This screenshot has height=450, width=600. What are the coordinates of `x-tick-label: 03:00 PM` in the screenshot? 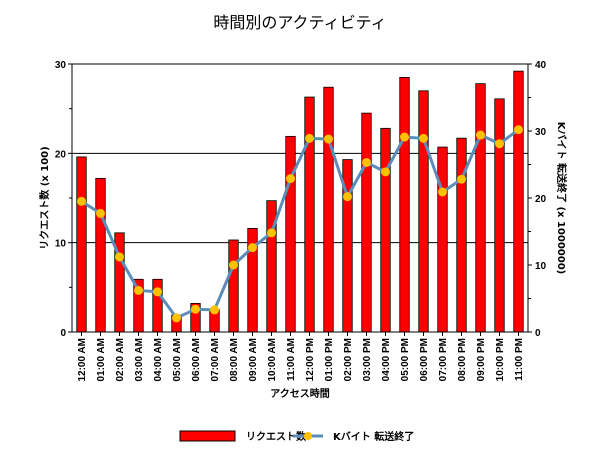 It's located at (367, 359).